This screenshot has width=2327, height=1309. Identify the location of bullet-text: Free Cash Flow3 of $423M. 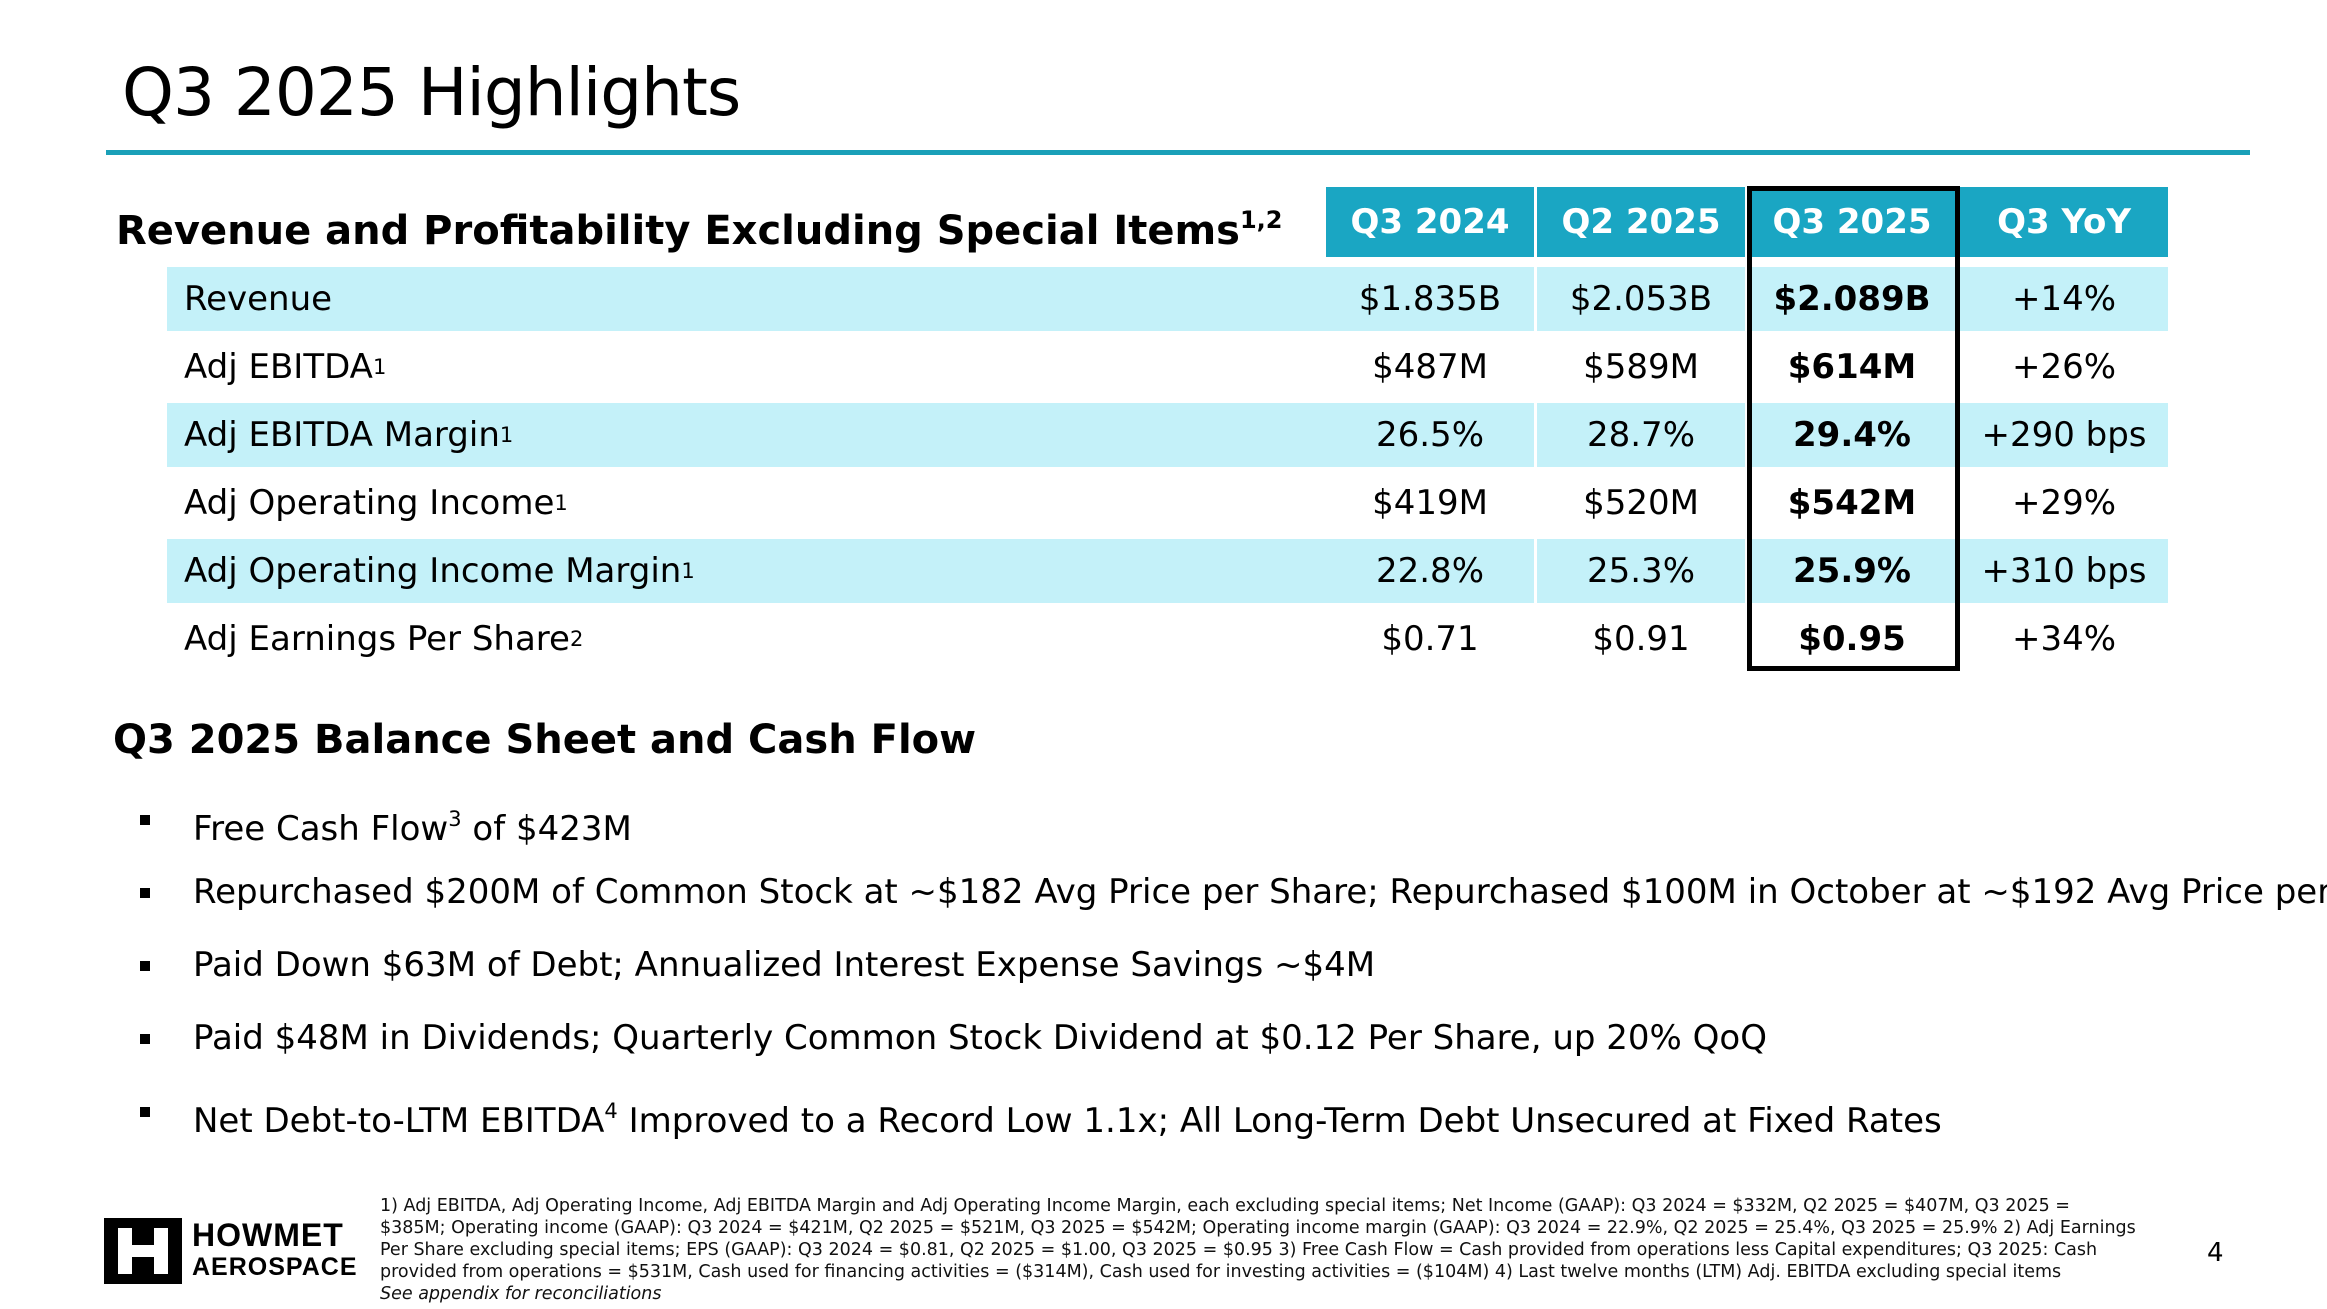
(412, 824).